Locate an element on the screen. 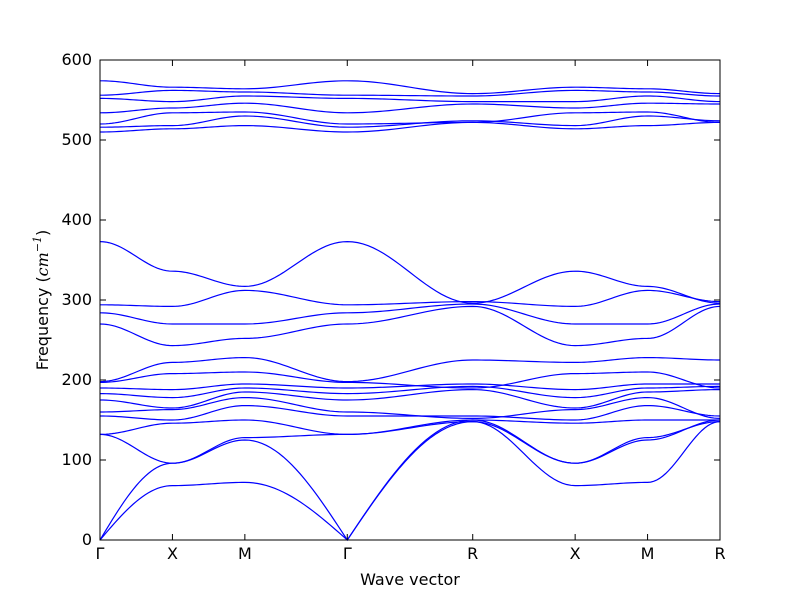  y-tick-label: 200 is located at coordinates (76, 379).